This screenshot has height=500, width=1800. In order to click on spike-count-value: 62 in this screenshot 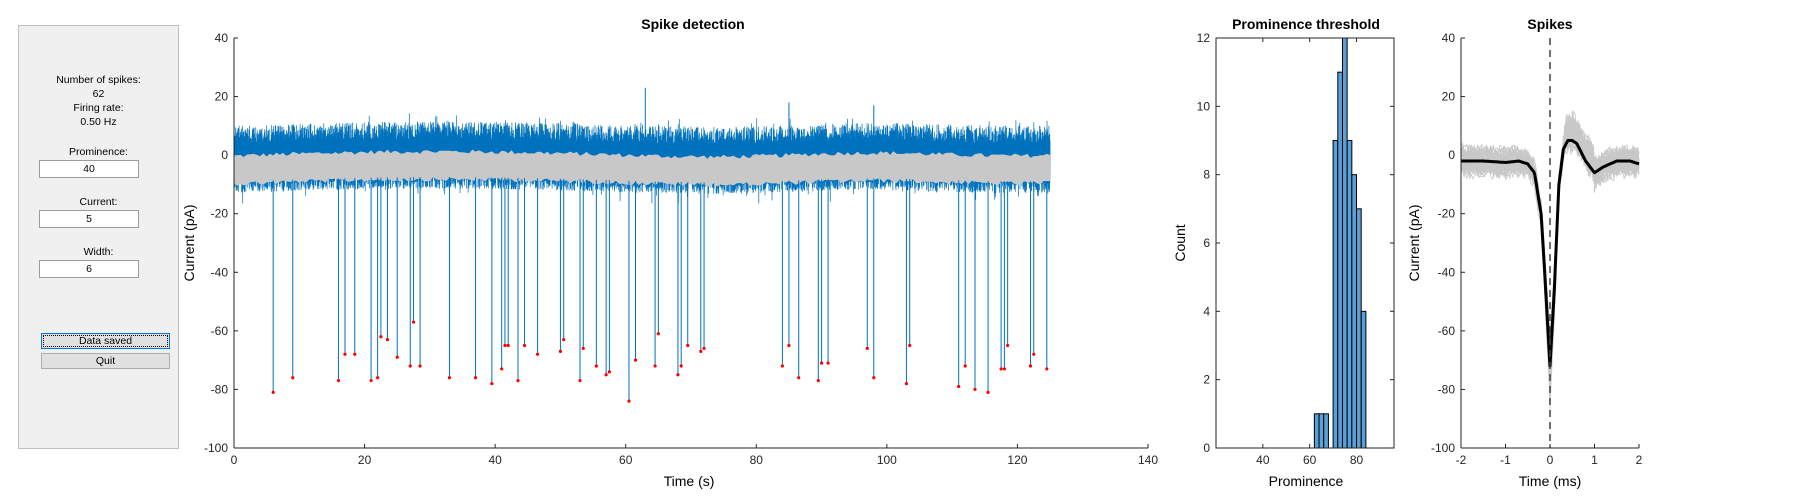, I will do `click(98, 94)`.